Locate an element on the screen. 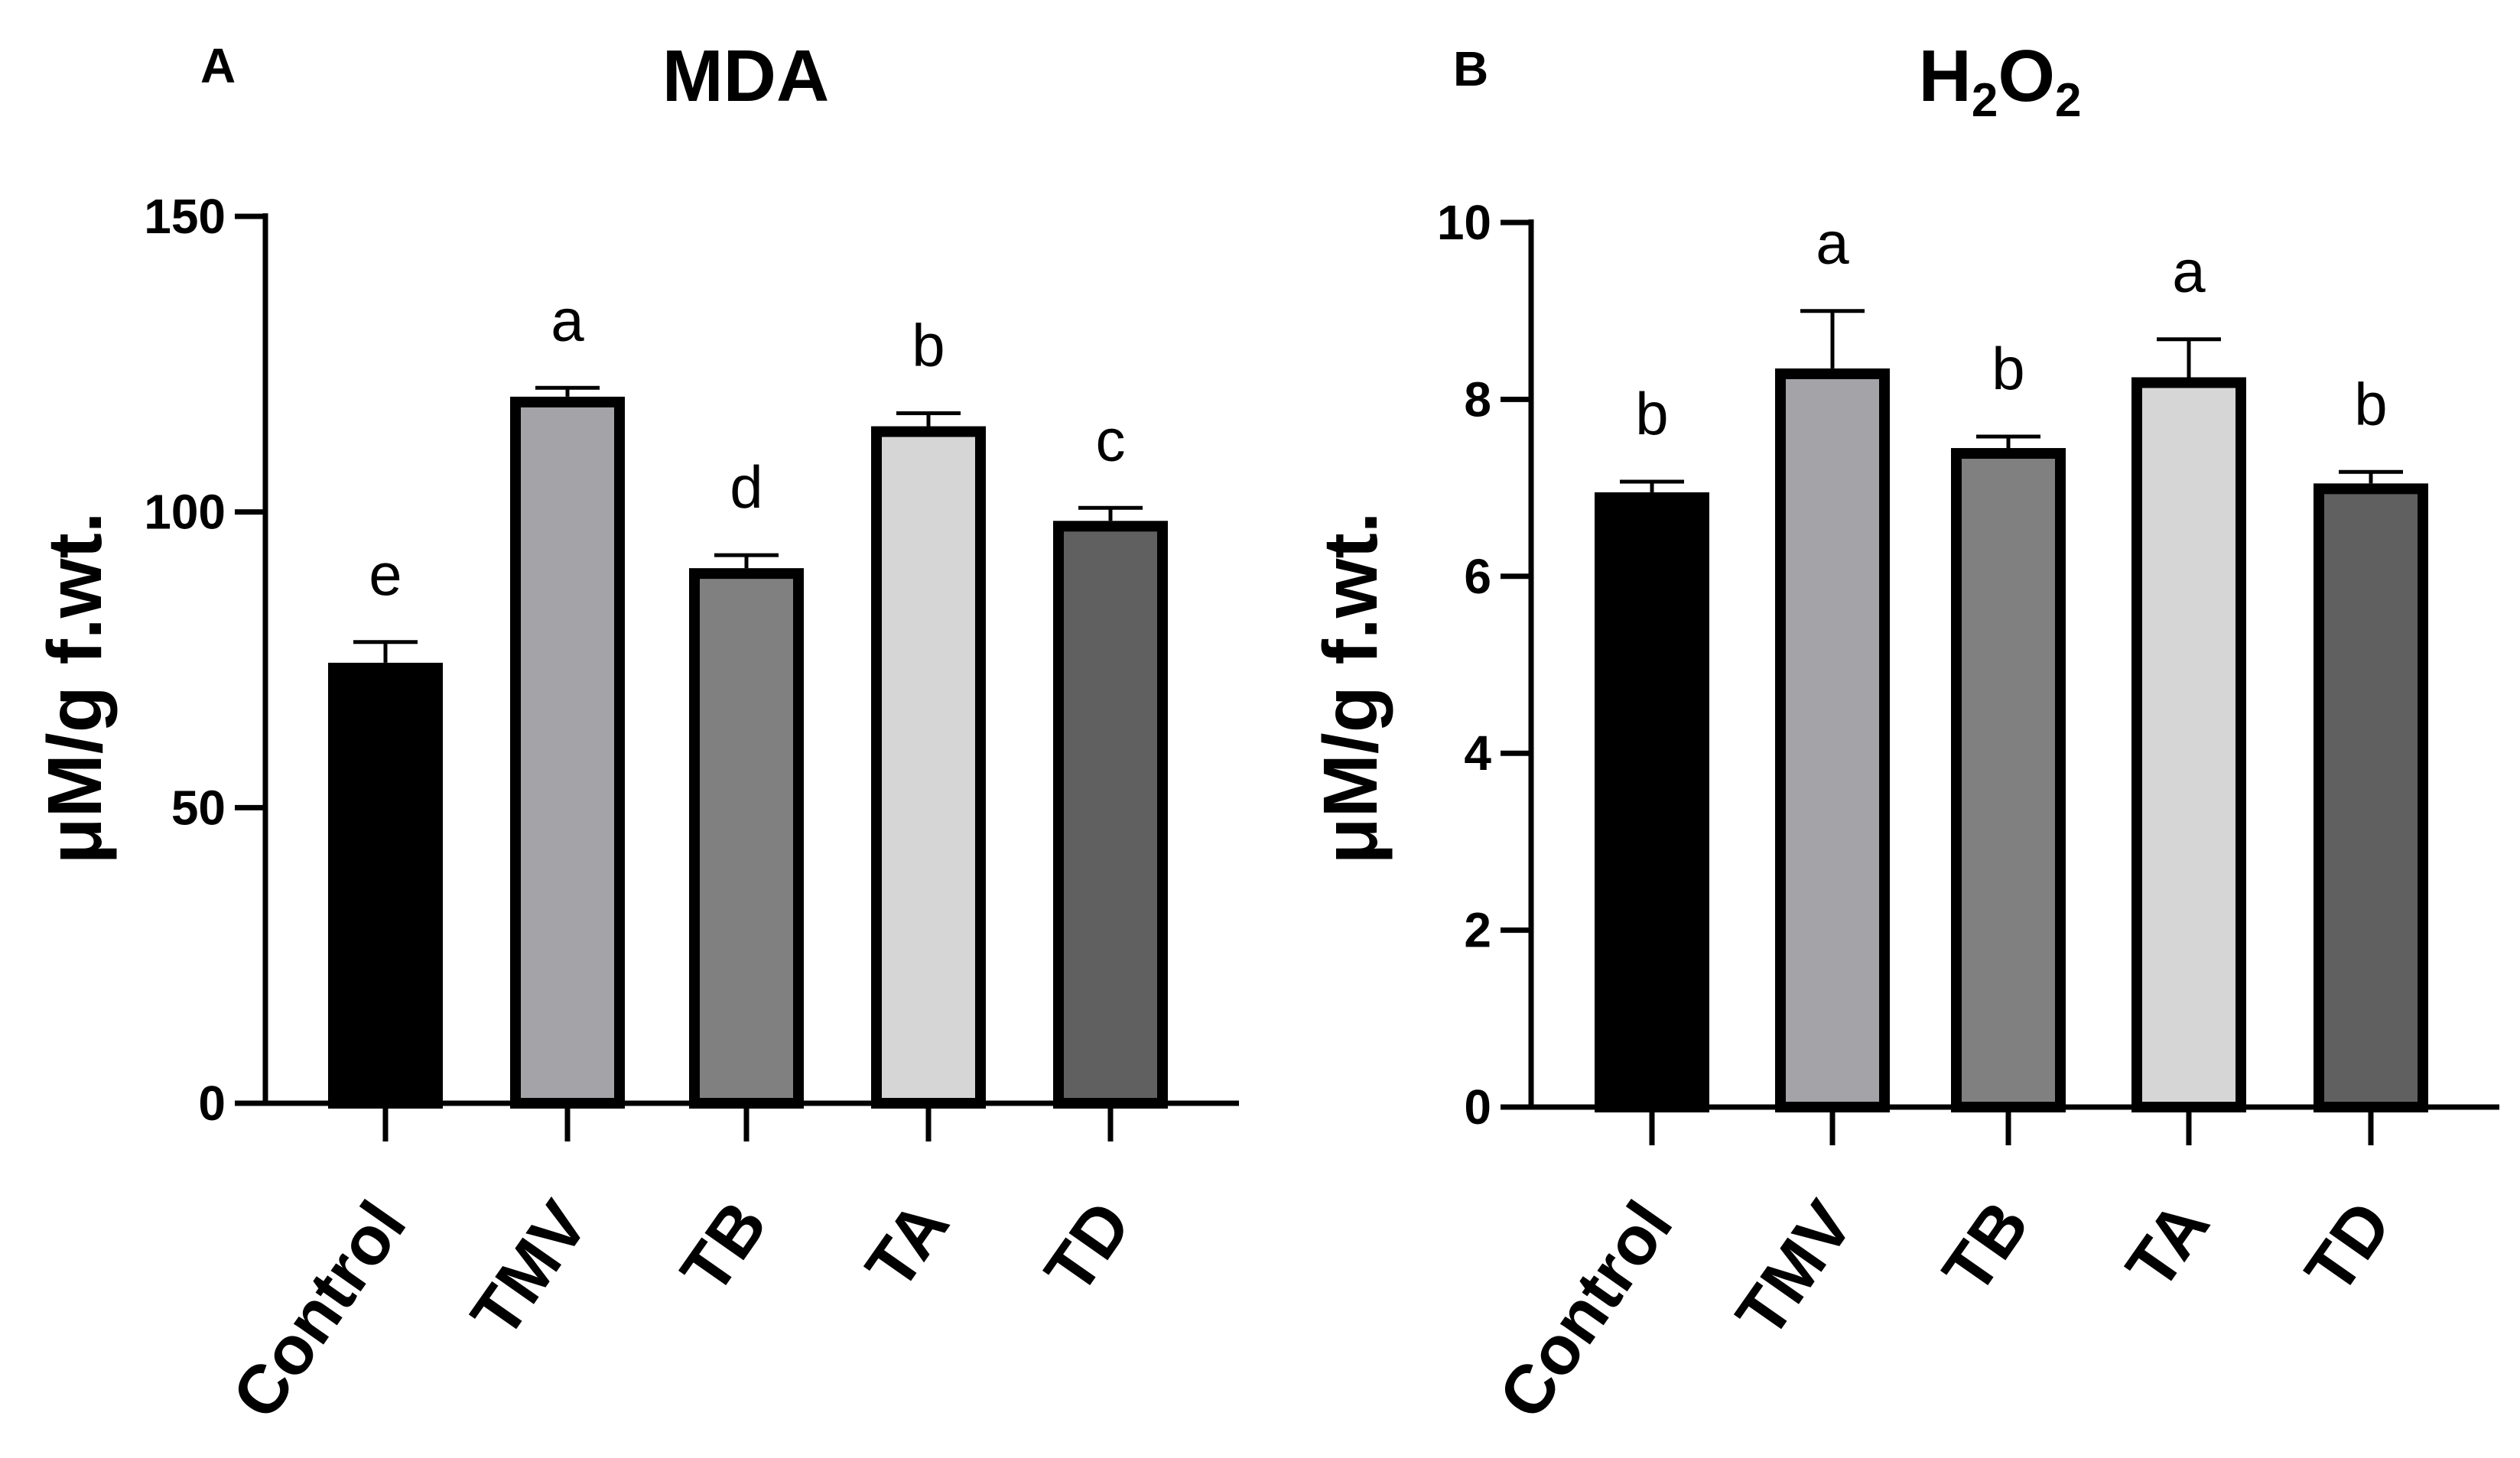  panel-b-y-tick-label: 2 is located at coordinates (1477, 931).